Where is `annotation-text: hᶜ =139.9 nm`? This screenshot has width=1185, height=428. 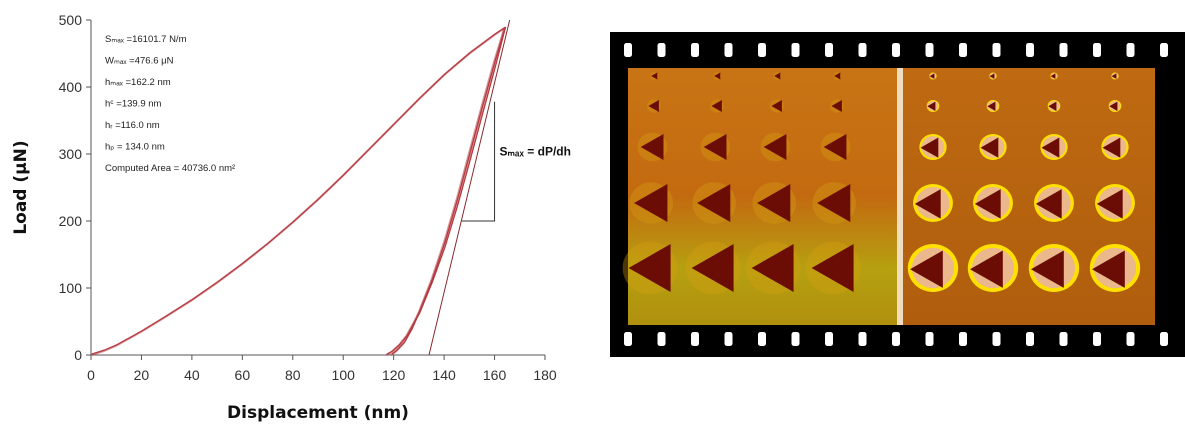
annotation-text: hᶜ =139.9 nm is located at coordinates (133, 104).